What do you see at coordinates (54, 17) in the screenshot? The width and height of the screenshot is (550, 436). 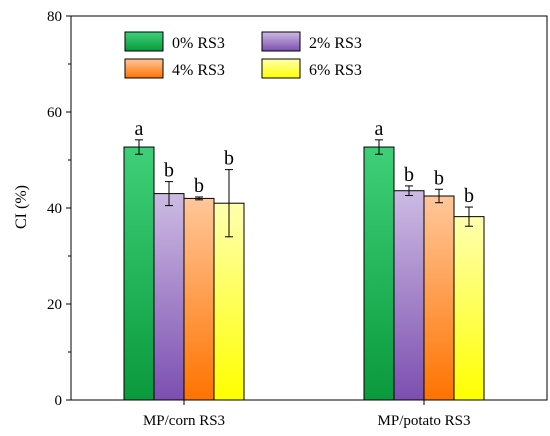 I see `y-tick-label: 80` at bounding box center [54, 17].